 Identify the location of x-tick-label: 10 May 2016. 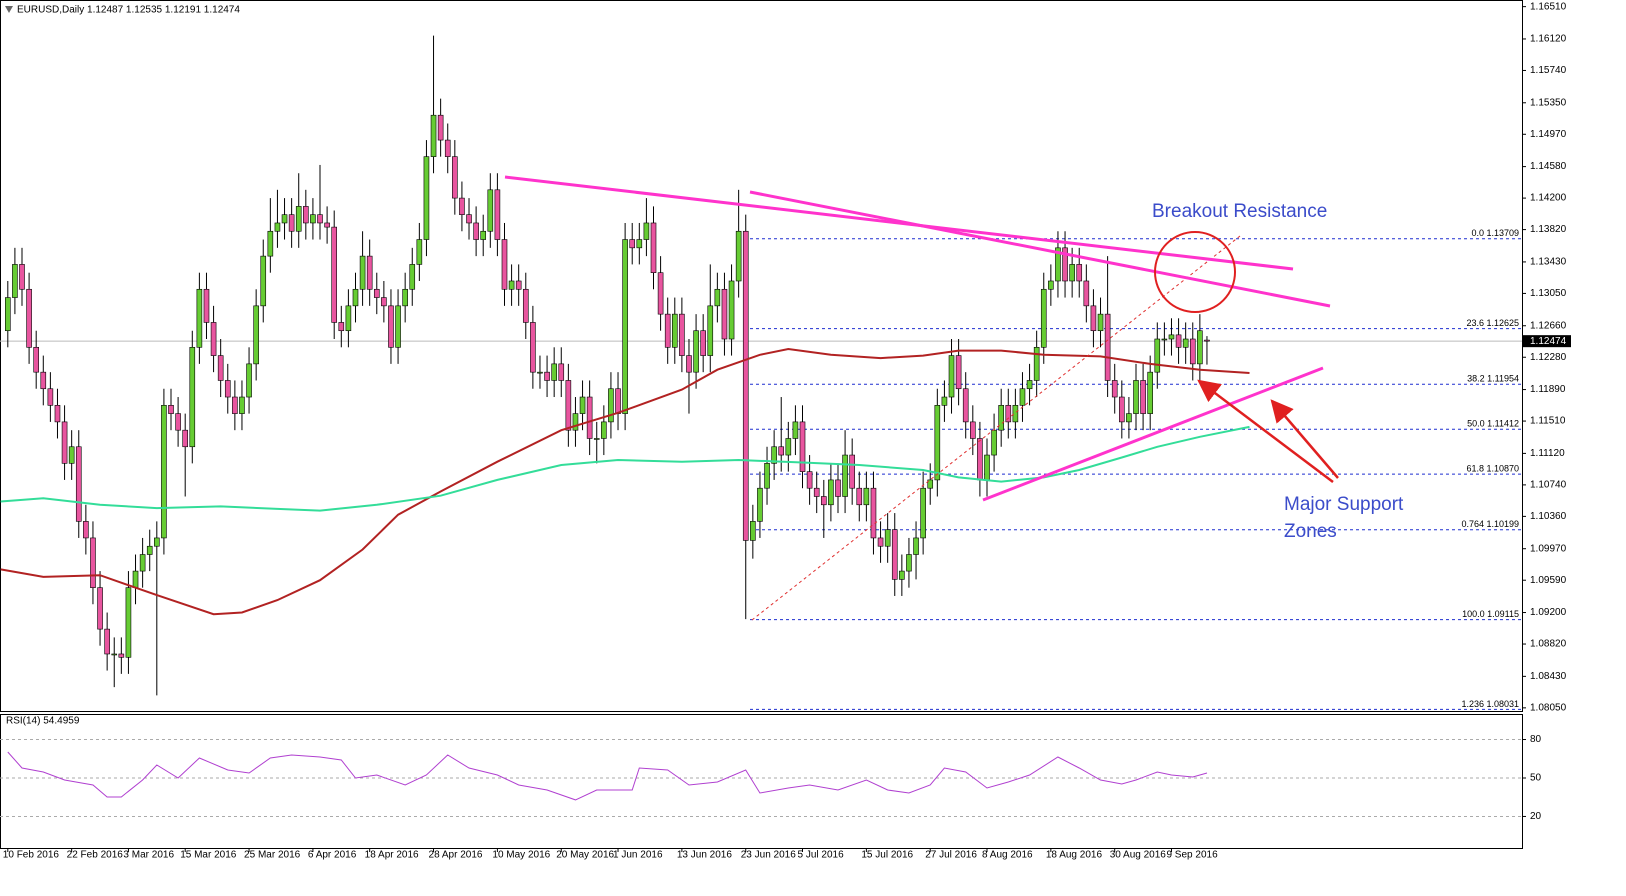
(521, 855).